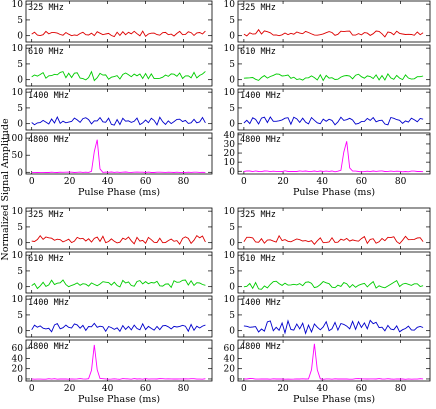 This screenshot has width=436, height=409. Describe the element at coordinates (230, 145) in the screenshot. I see `y-tick-label: 30` at that location.